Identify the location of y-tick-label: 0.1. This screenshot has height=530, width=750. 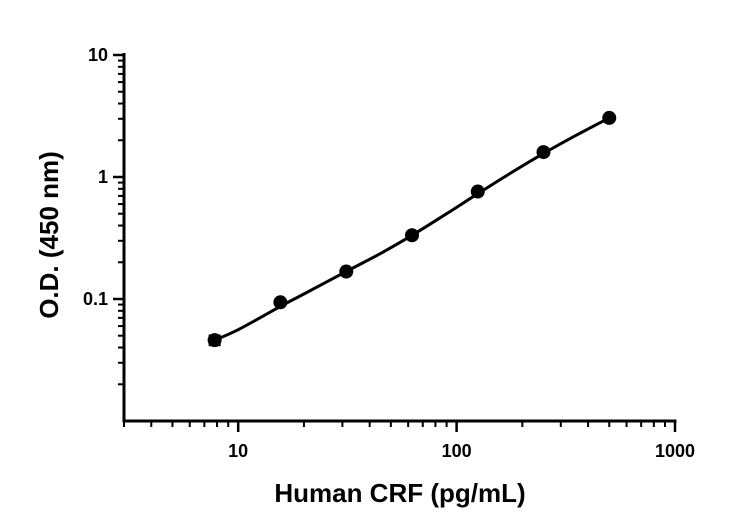
(95, 299).